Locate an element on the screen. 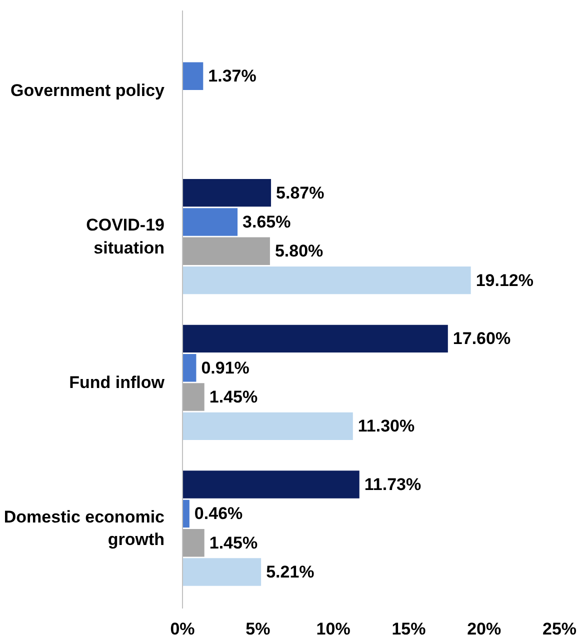 The image size is (584, 641). data-label: 5.21% is located at coordinates (290, 572).